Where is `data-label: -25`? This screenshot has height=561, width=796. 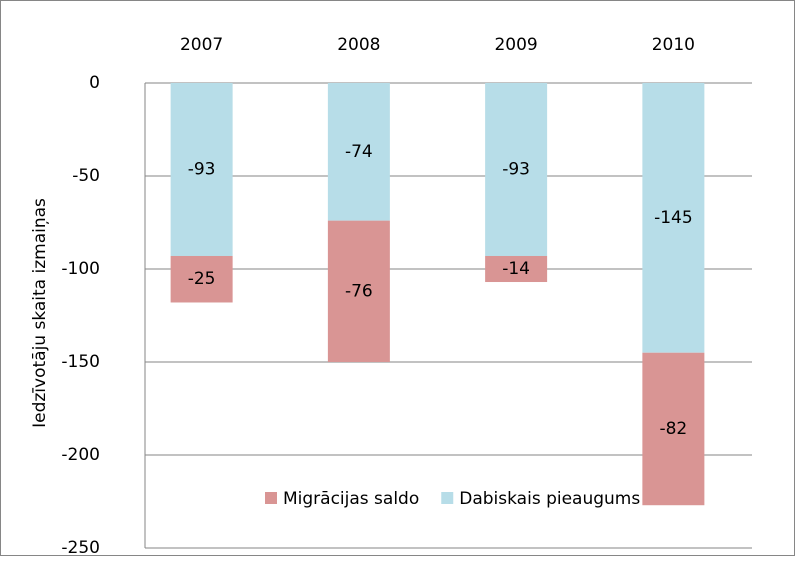 data-label: -25 is located at coordinates (202, 279).